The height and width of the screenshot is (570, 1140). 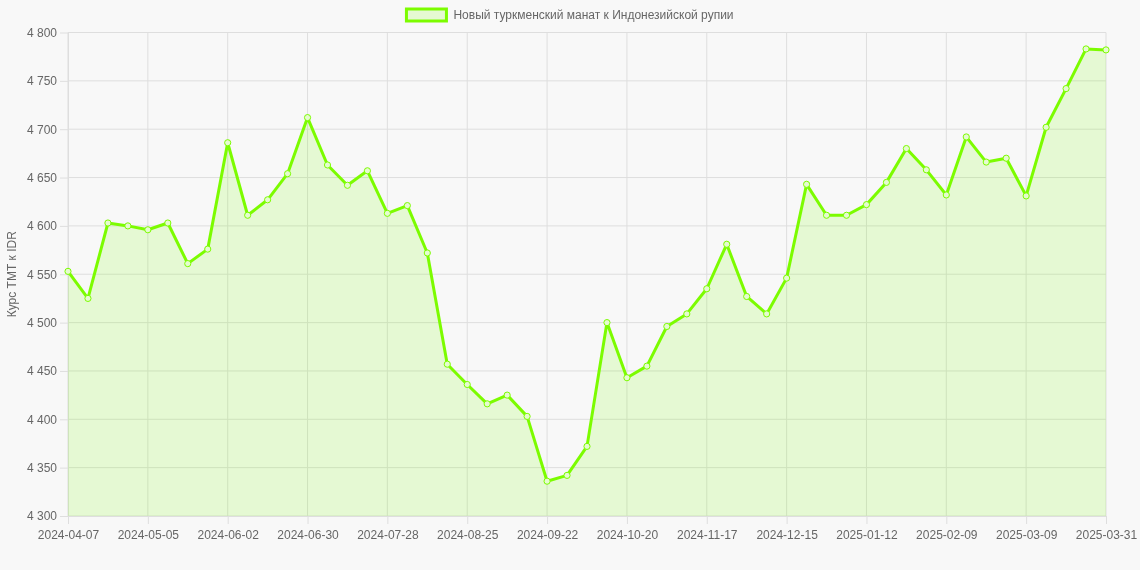 I want to click on x-tick-label: 2024-05-05, so click(x=148, y=534).